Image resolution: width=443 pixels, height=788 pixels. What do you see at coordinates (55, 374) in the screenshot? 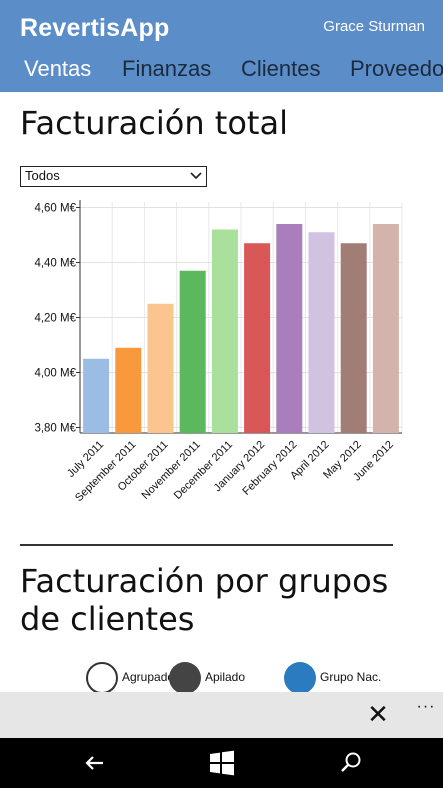
I see `y-tick-label: 4,00 M€` at bounding box center [55, 374].